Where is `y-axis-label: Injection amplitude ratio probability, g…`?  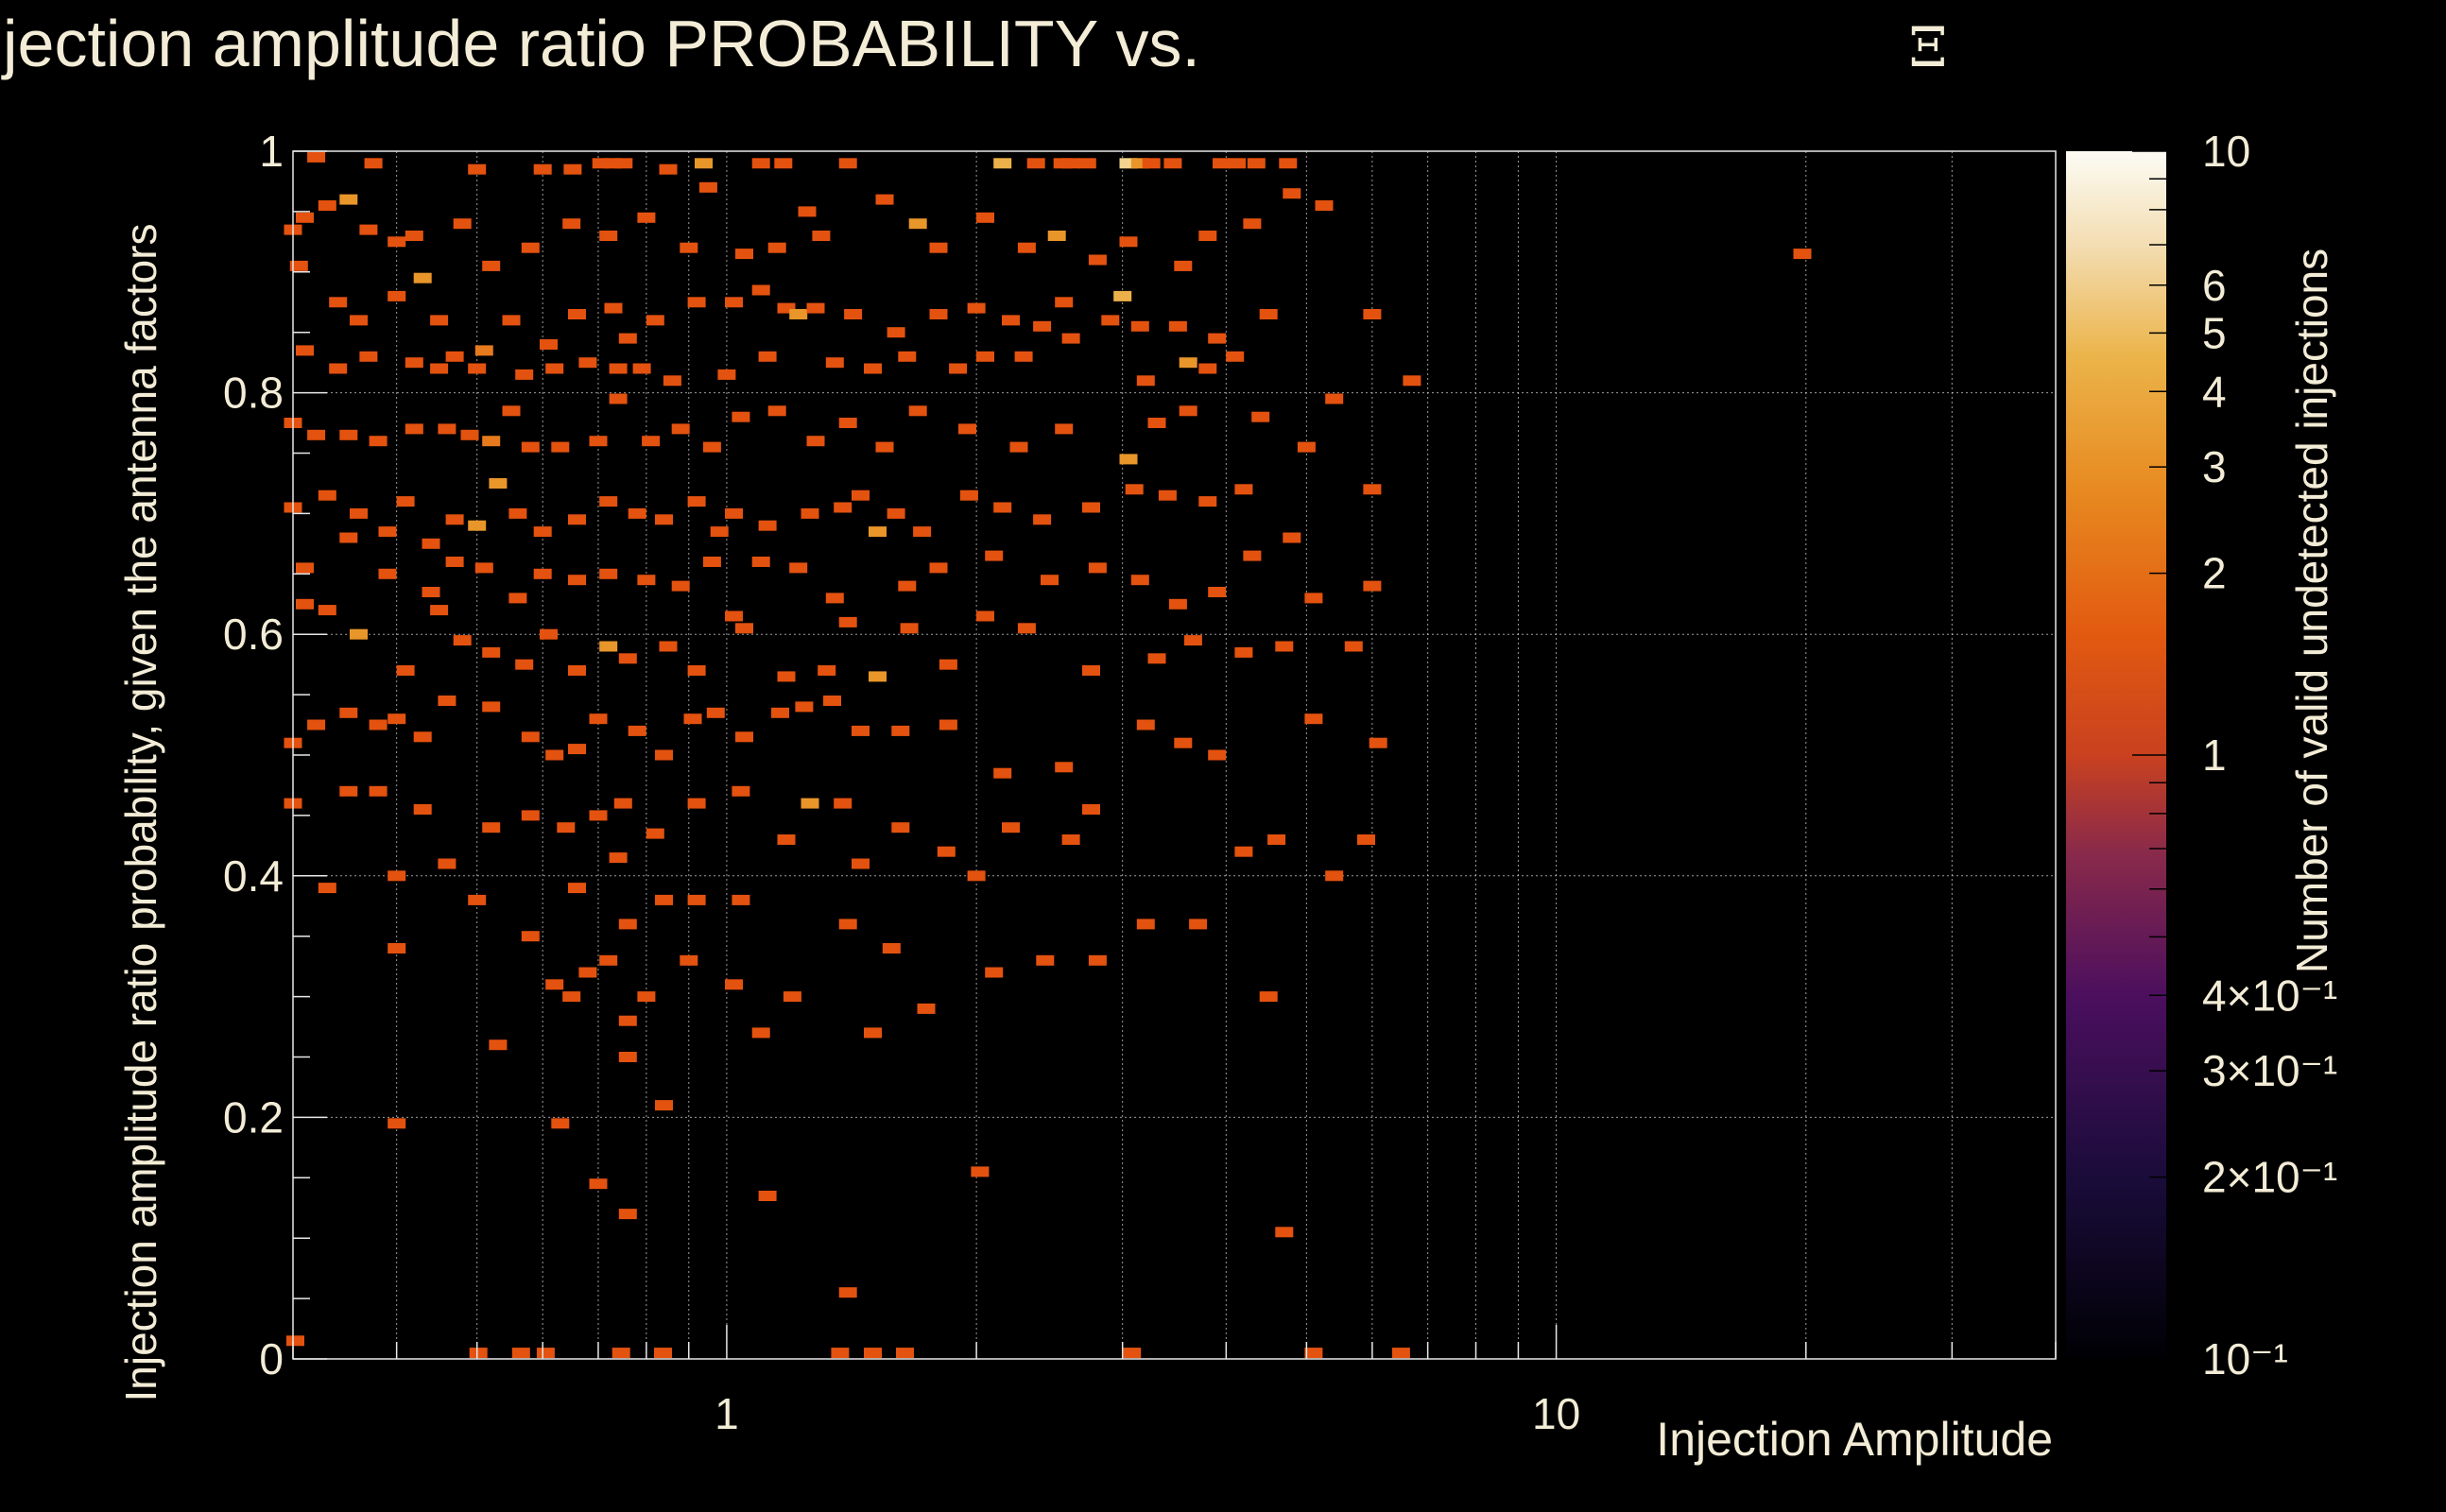
y-axis-label: Injection amplitude ratio probability, g… is located at coordinates (141, 812).